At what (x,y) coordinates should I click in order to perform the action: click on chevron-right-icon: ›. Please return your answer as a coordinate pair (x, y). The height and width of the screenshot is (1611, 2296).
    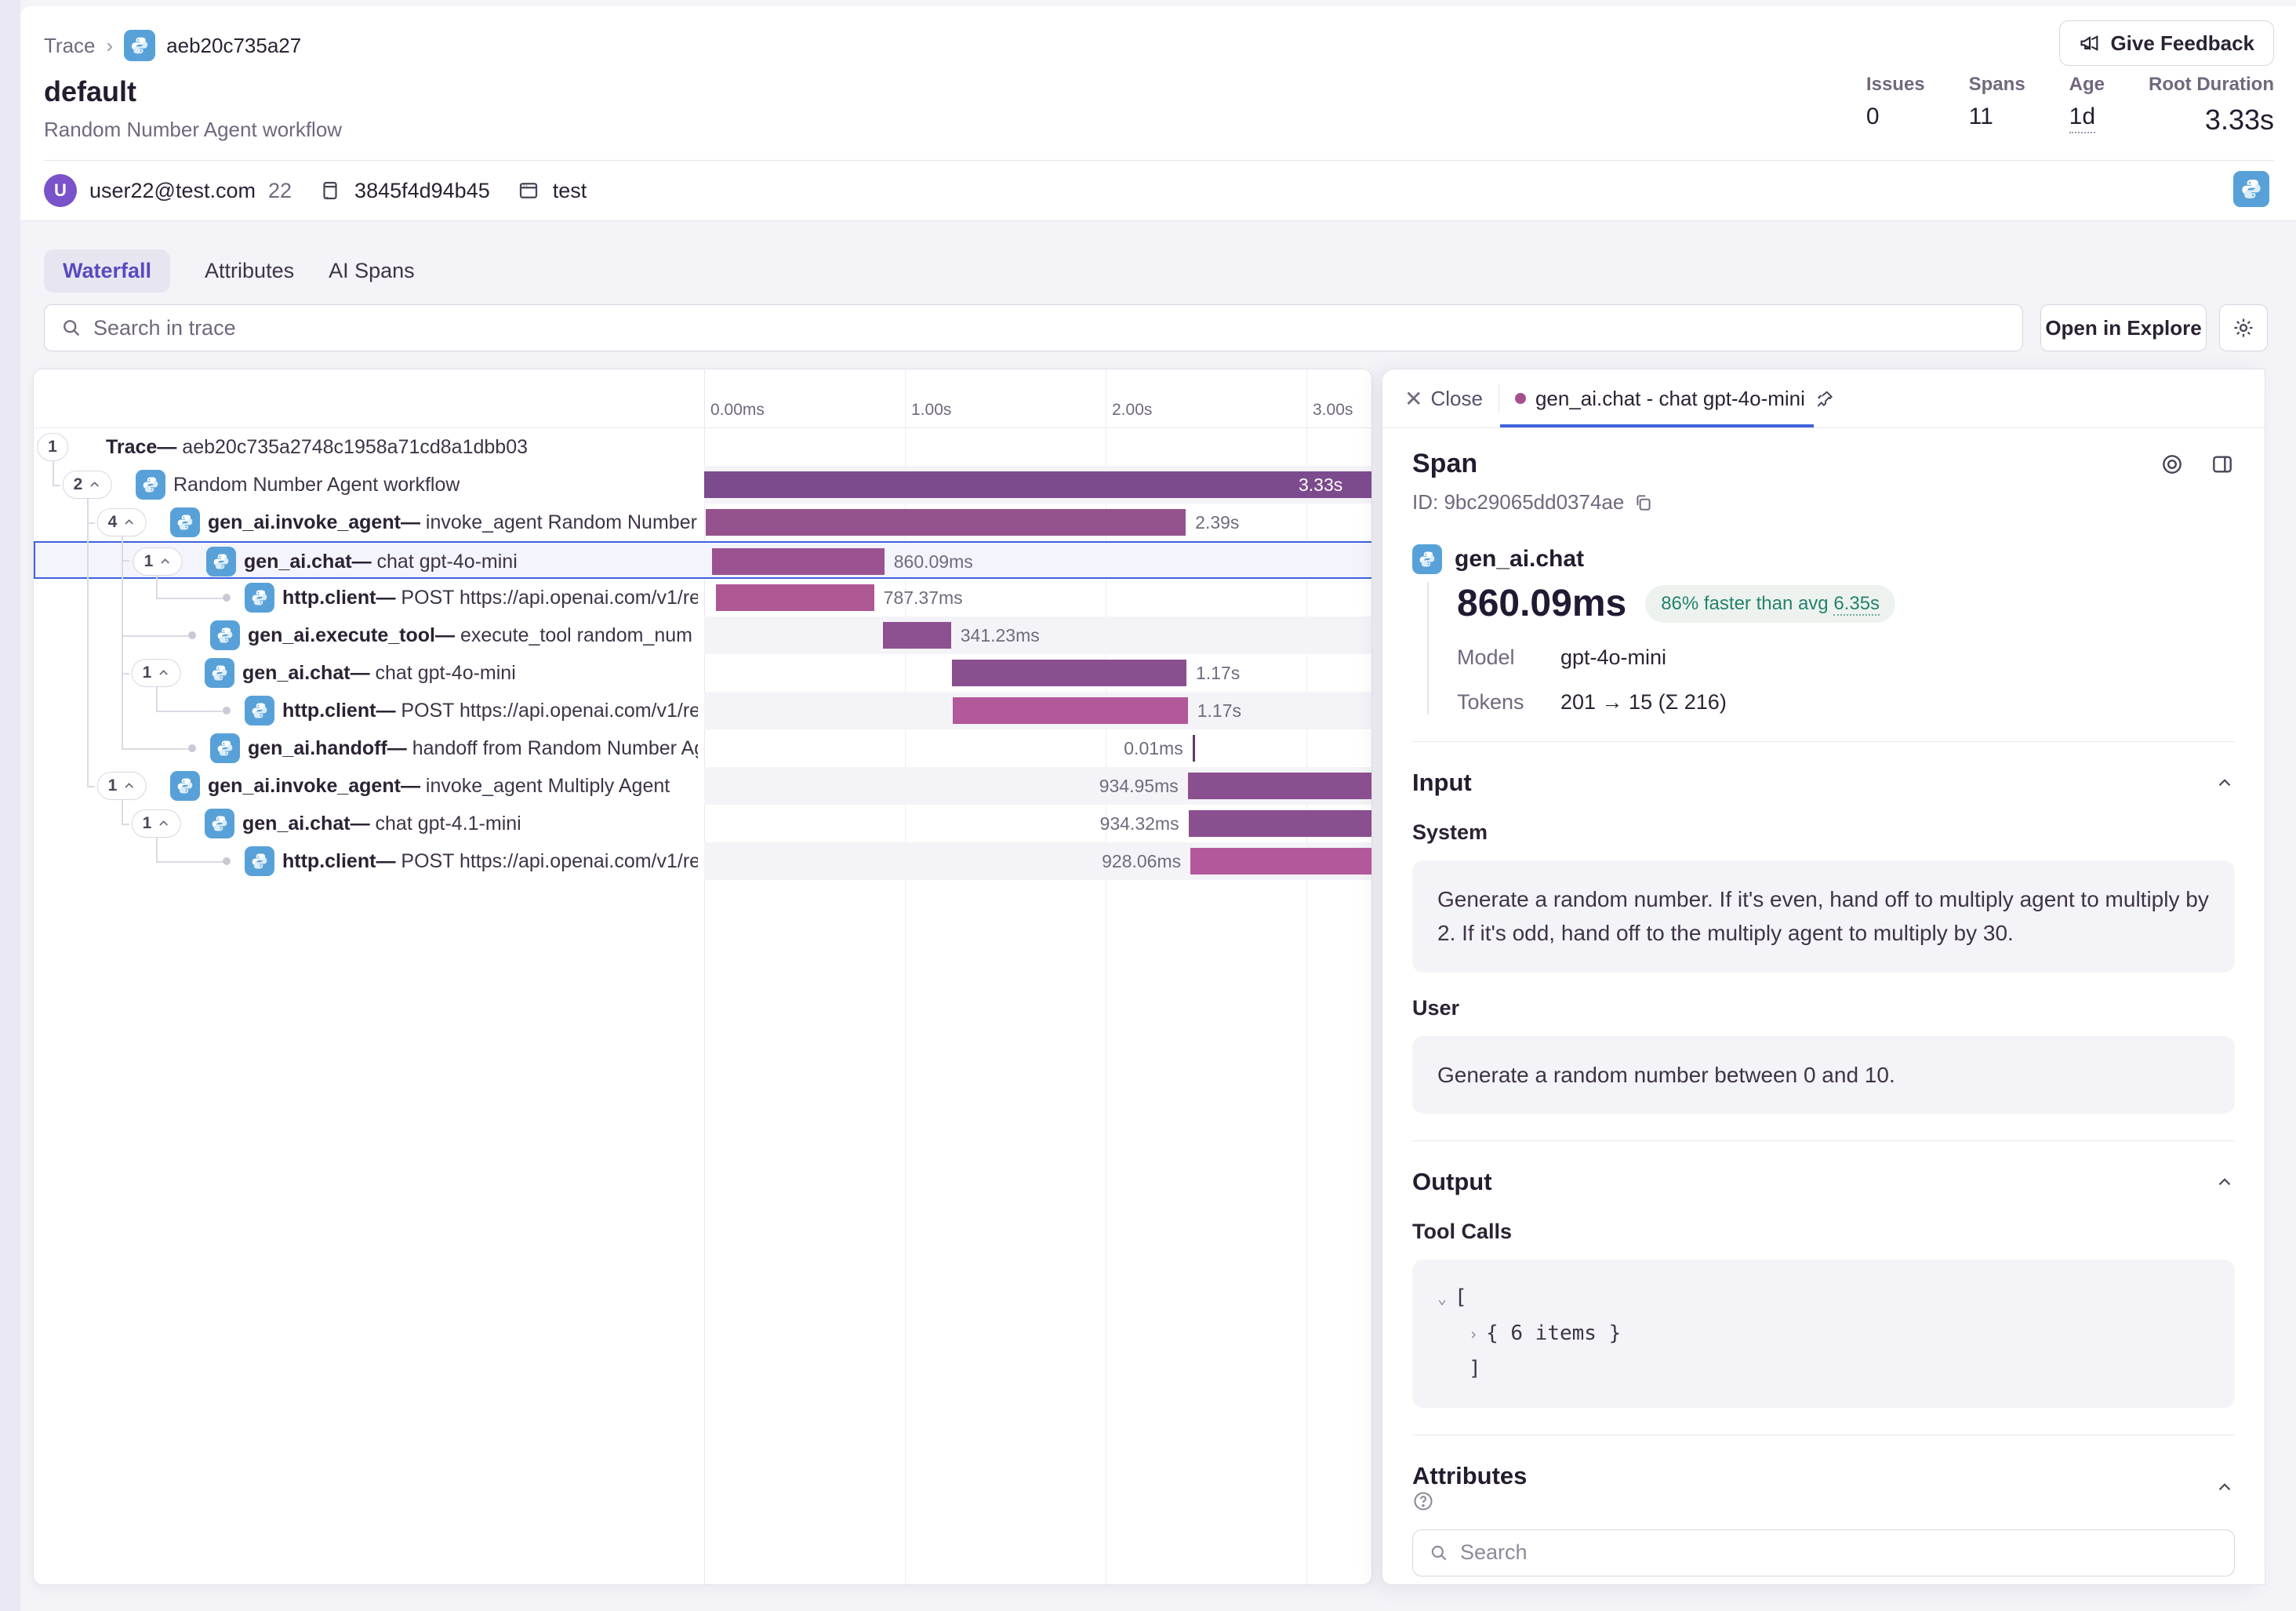
    Looking at the image, I should click on (1474, 1334).